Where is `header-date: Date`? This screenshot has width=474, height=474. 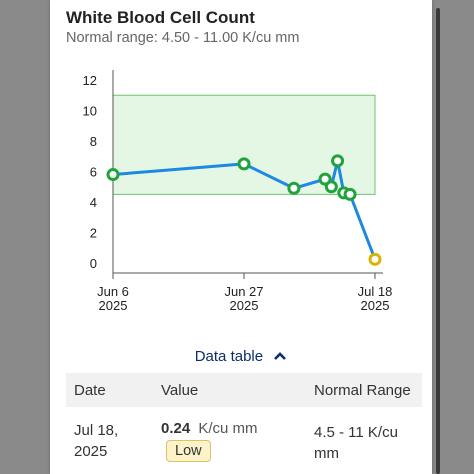
header-date: Date is located at coordinates (90, 390).